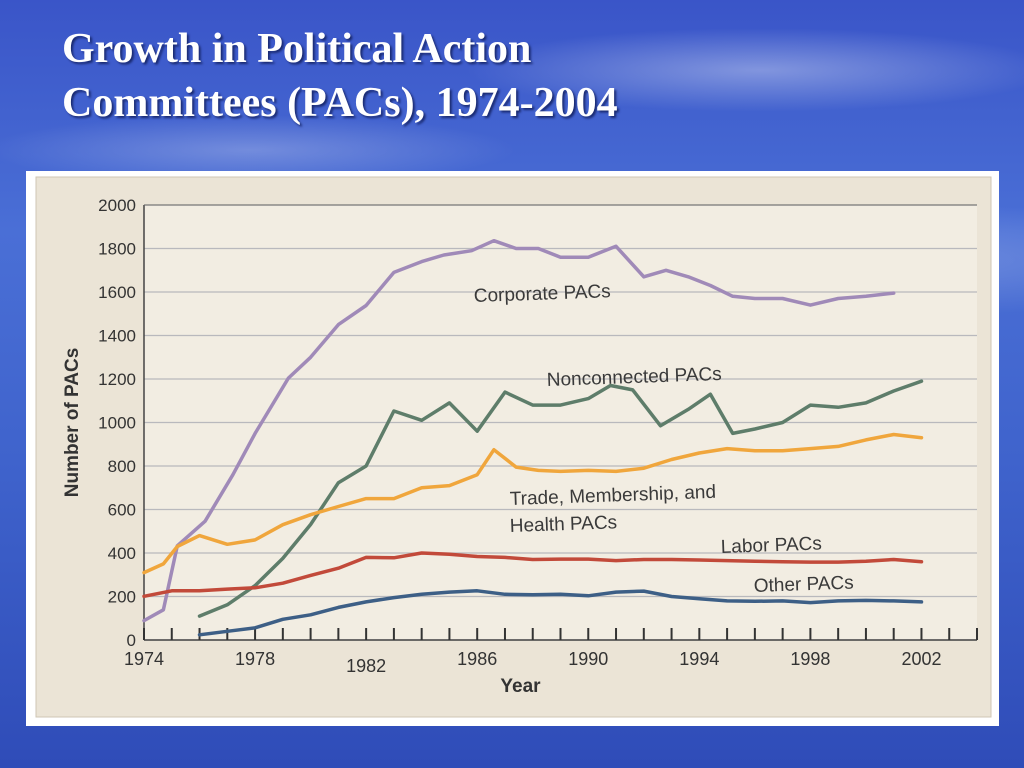  Describe the element at coordinates (122, 597) in the screenshot. I see `y-tick-label: 200` at that location.